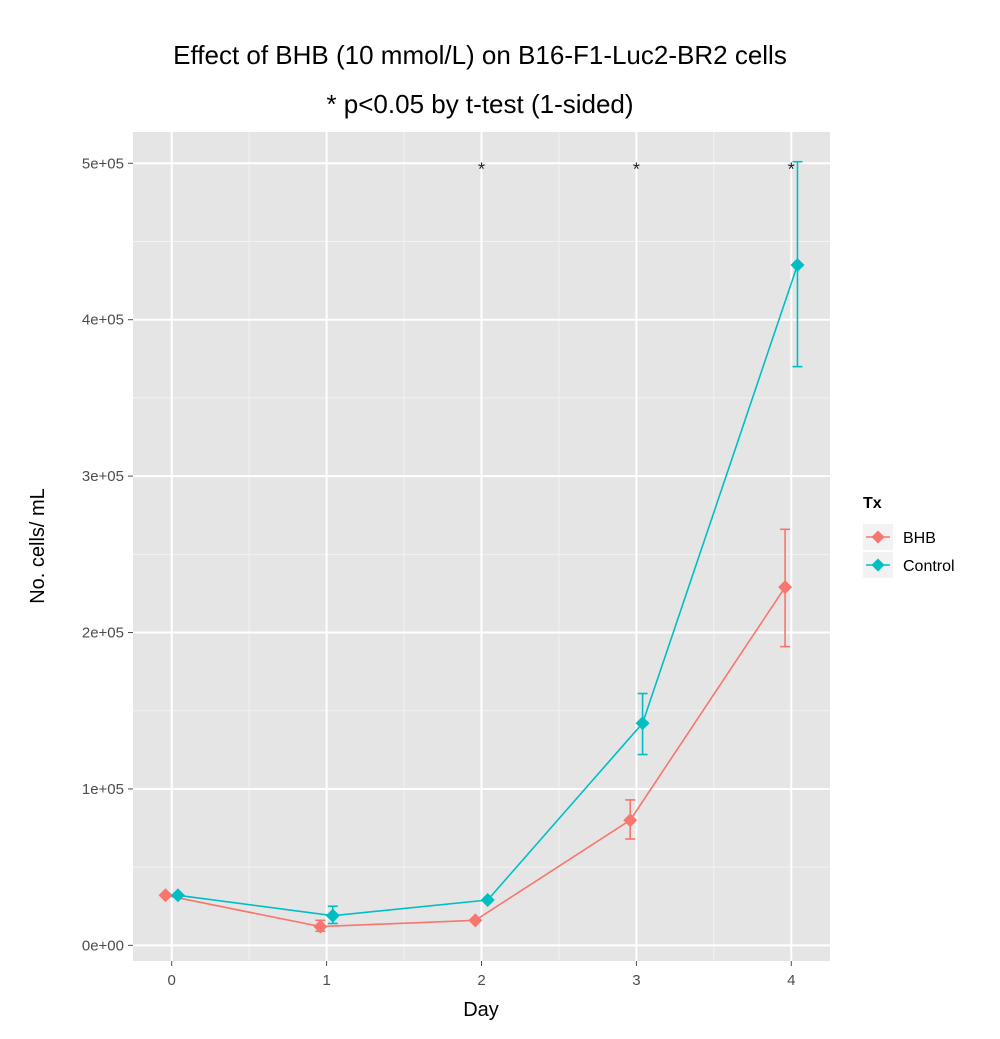 Image resolution: width=1000 pixels, height=1039 pixels. What do you see at coordinates (481, 980) in the screenshot?
I see `x-tick-label: 2` at bounding box center [481, 980].